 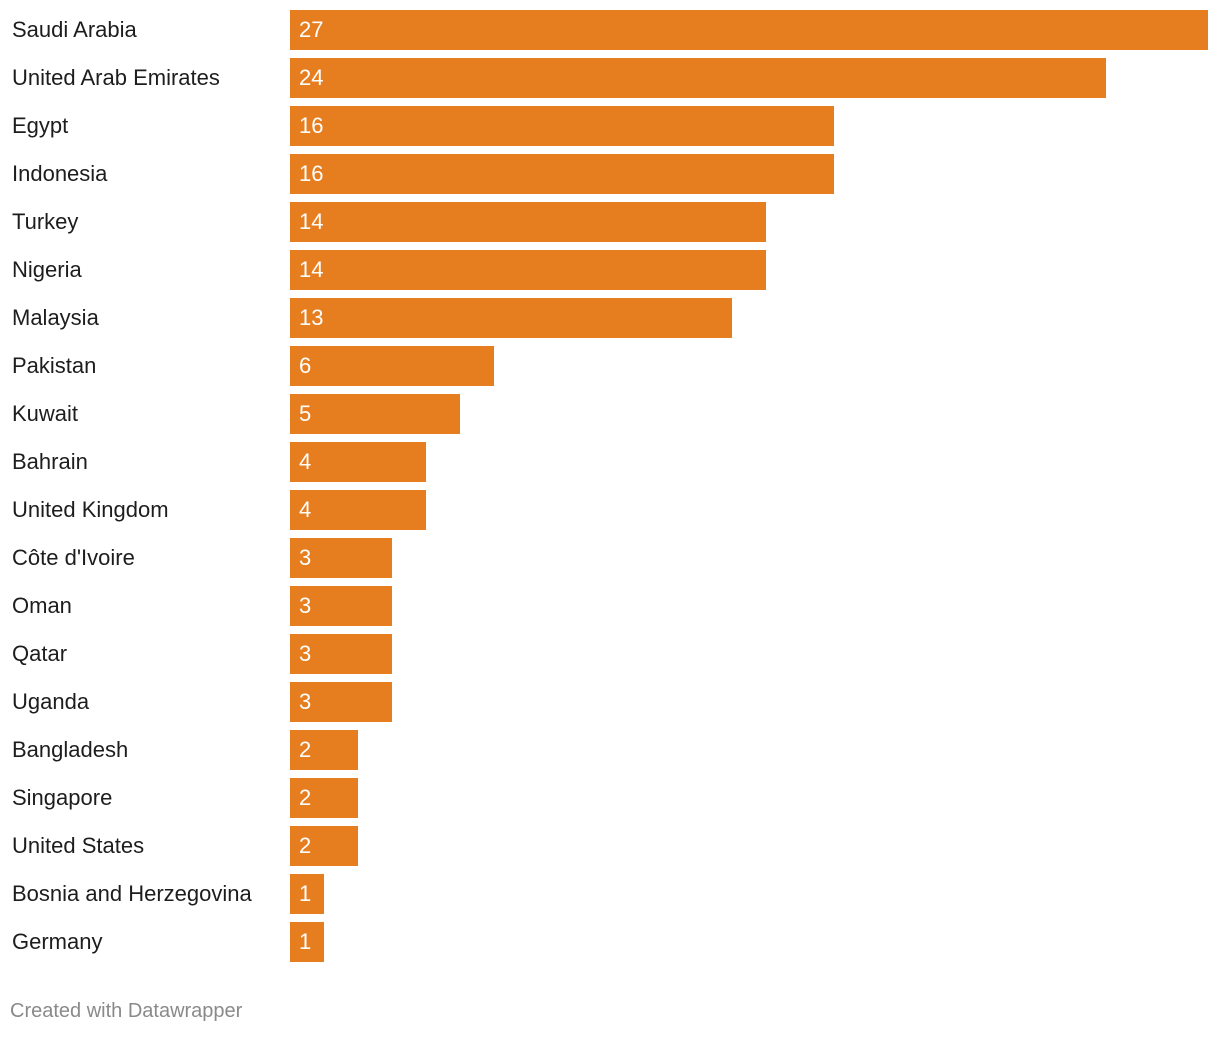 I want to click on footer-credit: Created with Datawrapper, so click(x=126, y=1011).